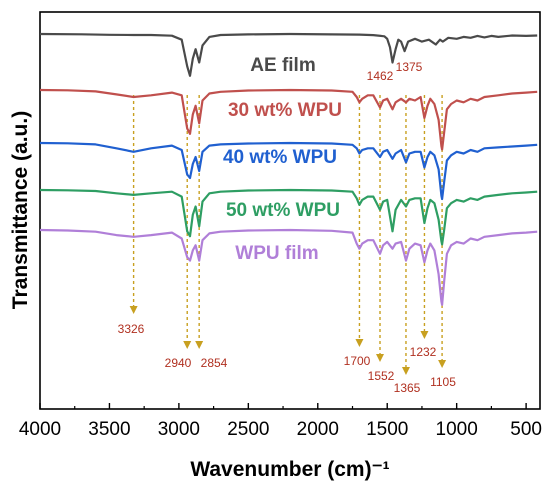  Describe the element at coordinates (179, 429) in the screenshot. I see `x-tick-label: 3000` at that location.